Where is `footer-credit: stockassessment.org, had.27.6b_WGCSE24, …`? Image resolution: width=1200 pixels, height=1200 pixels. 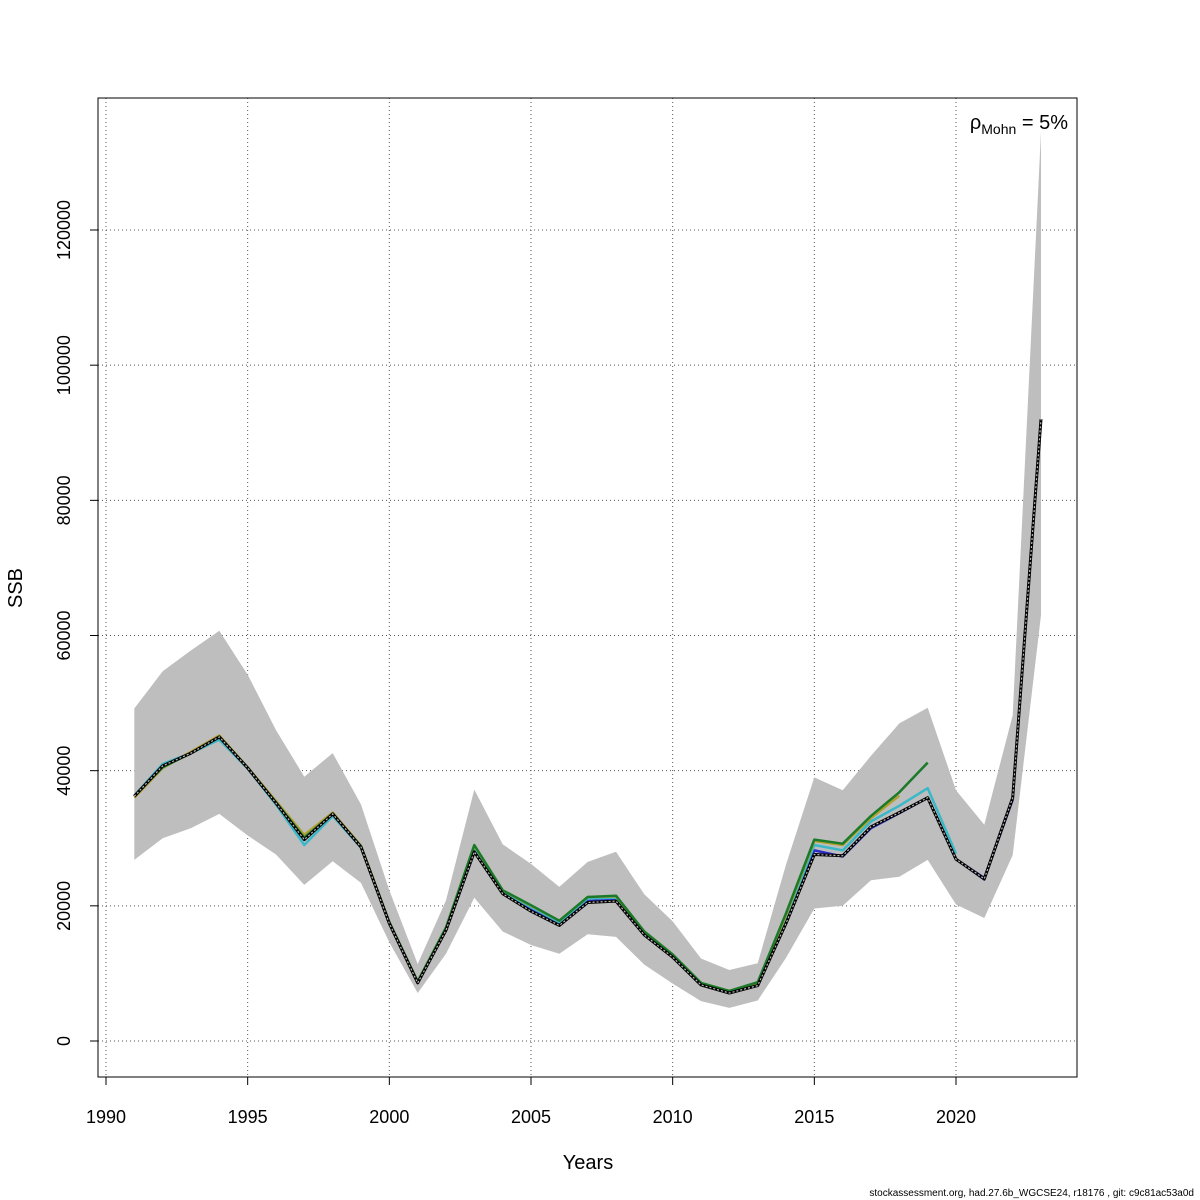
footer-credit: stockassessment.org, had.27.6b_WGCSE24, … is located at coordinates (1031, 1193).